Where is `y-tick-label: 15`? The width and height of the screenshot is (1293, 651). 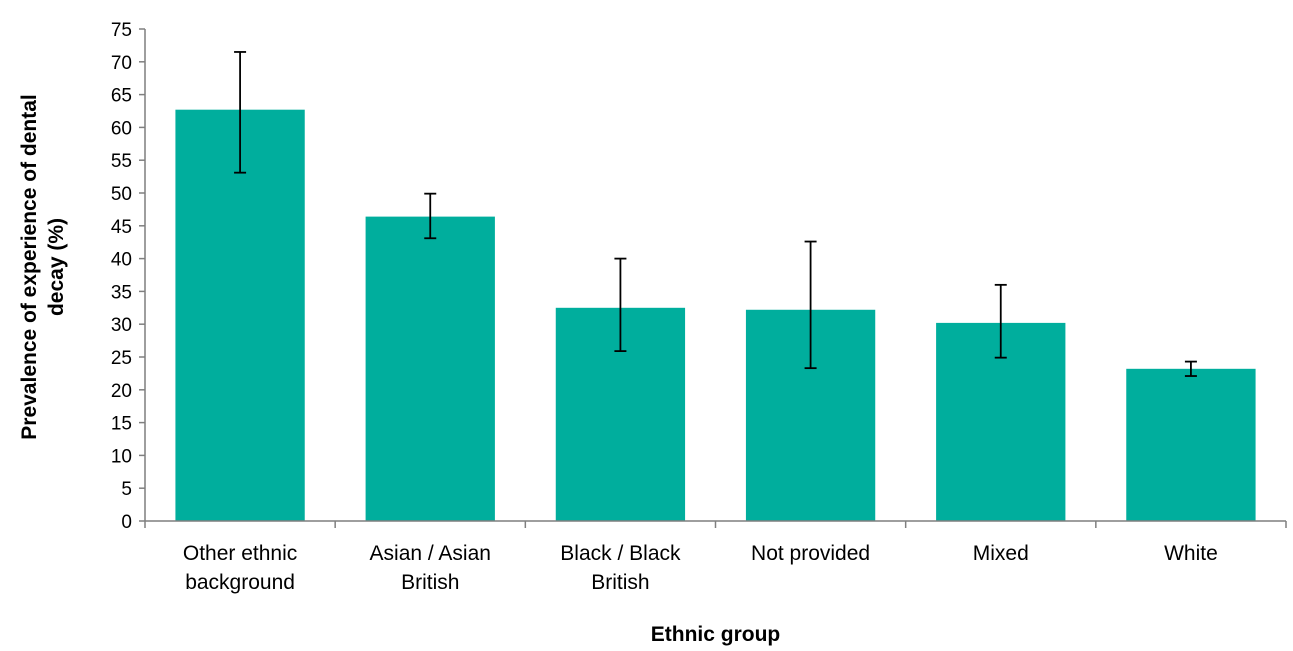 y-tick-label: 15 is located at coordinates (121, 424).